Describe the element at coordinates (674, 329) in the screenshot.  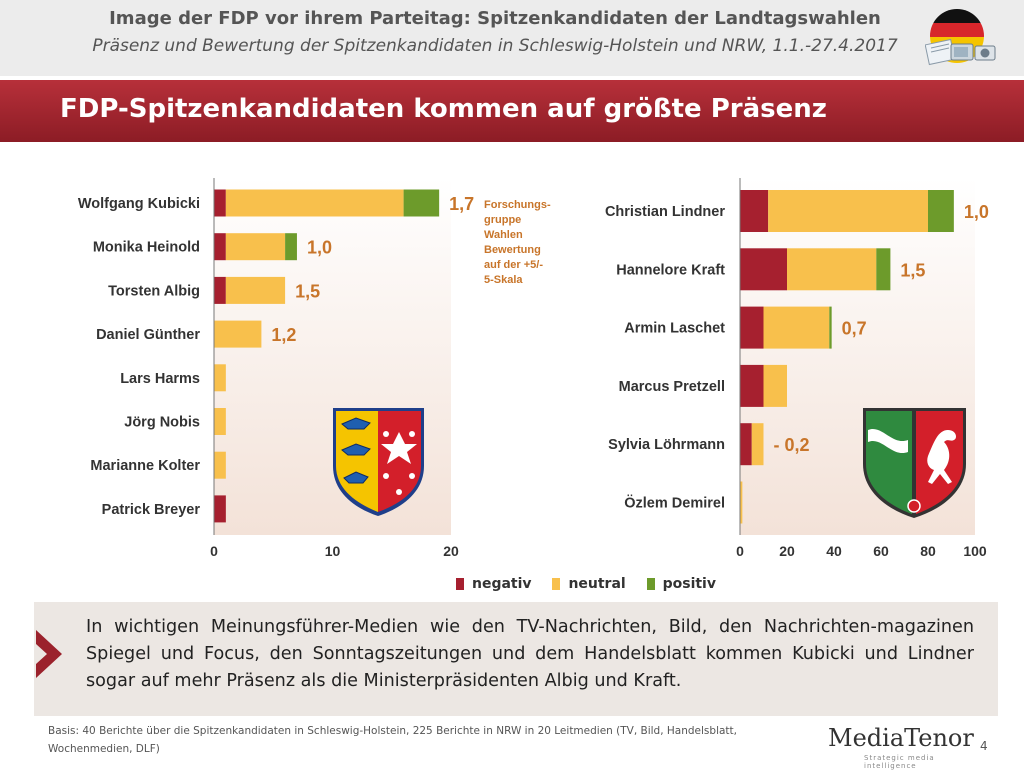
I see `category-label: Armin Laschet` at that location.